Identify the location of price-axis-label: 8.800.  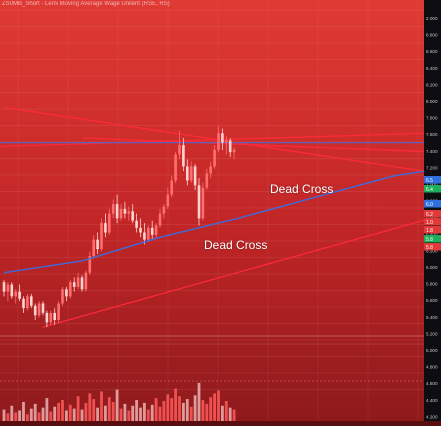
(432, 35).